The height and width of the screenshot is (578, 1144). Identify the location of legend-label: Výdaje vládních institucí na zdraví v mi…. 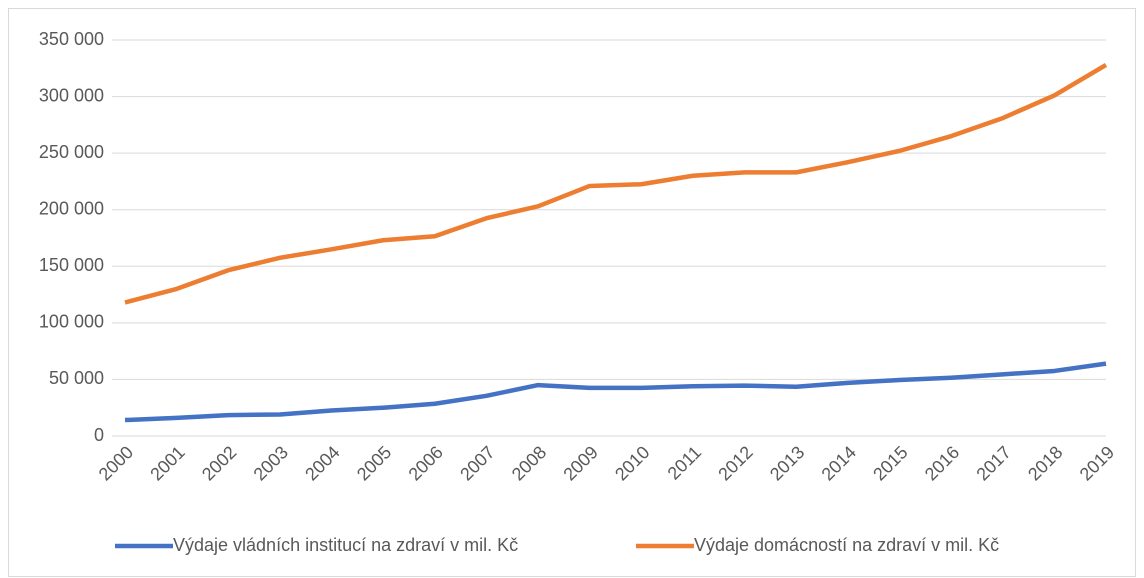
(345, 545).